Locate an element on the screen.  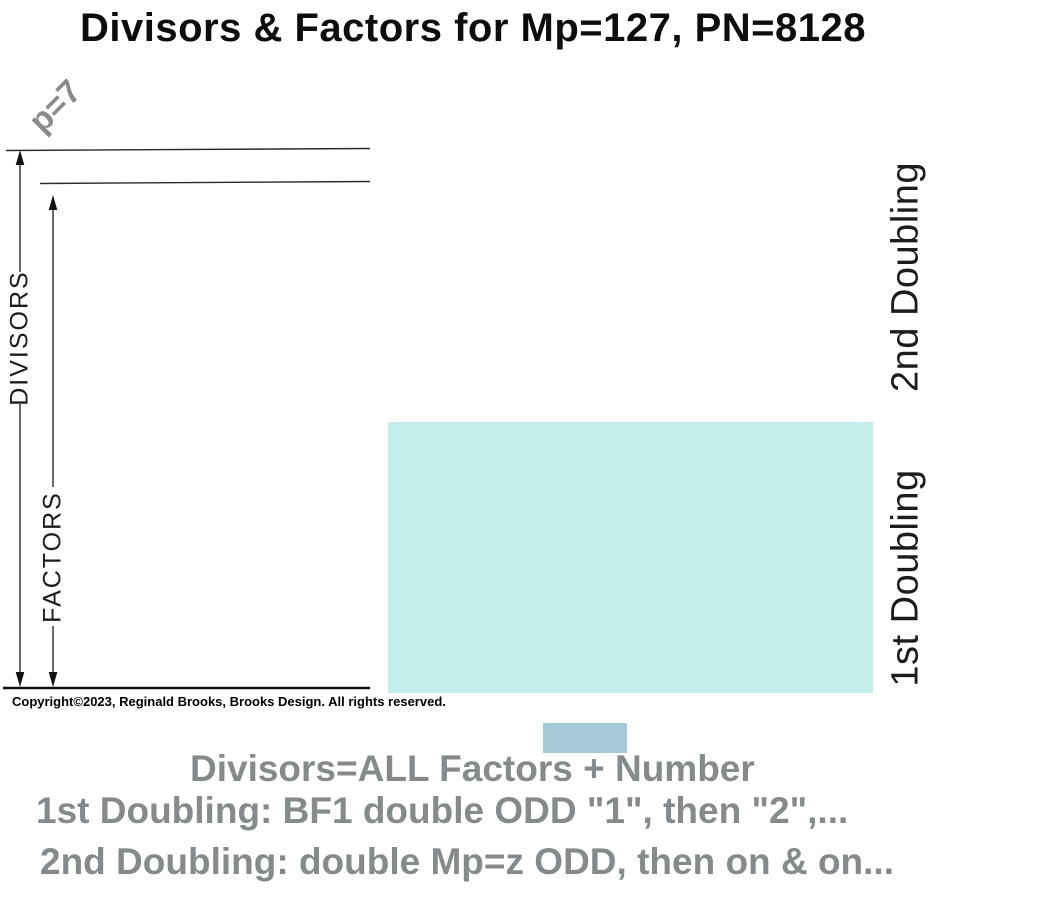
first-doubling-region is located at coordinates (630, 557).